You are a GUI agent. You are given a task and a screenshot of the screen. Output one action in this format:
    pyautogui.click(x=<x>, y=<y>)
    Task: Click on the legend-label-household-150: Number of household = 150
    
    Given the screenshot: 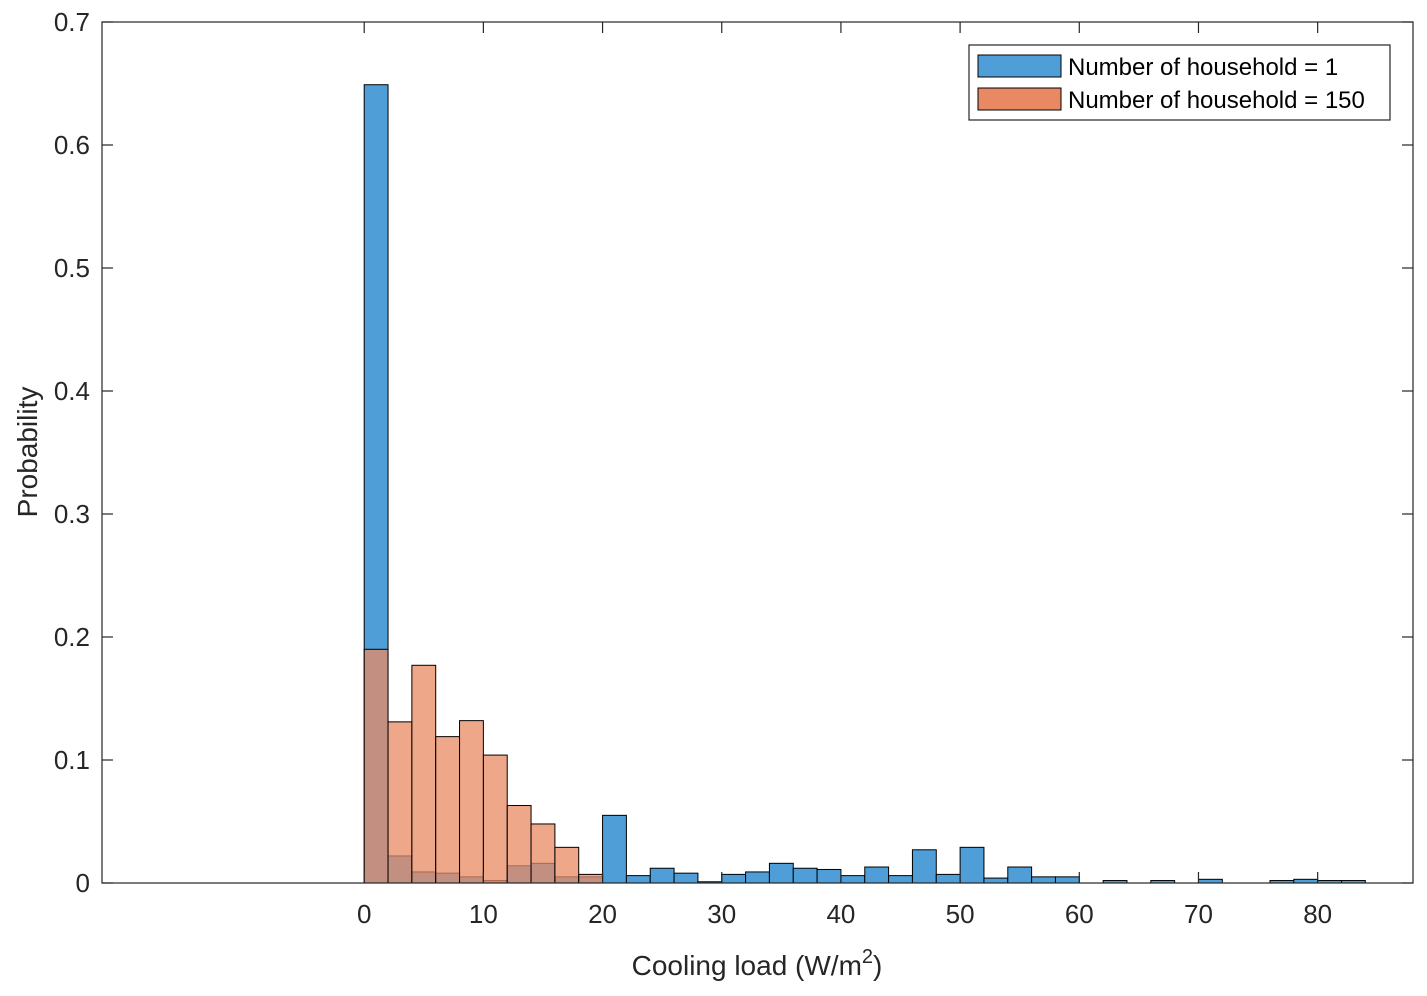 What is the action you would take?
    pyautogui.click(x=1216, y=100)
    